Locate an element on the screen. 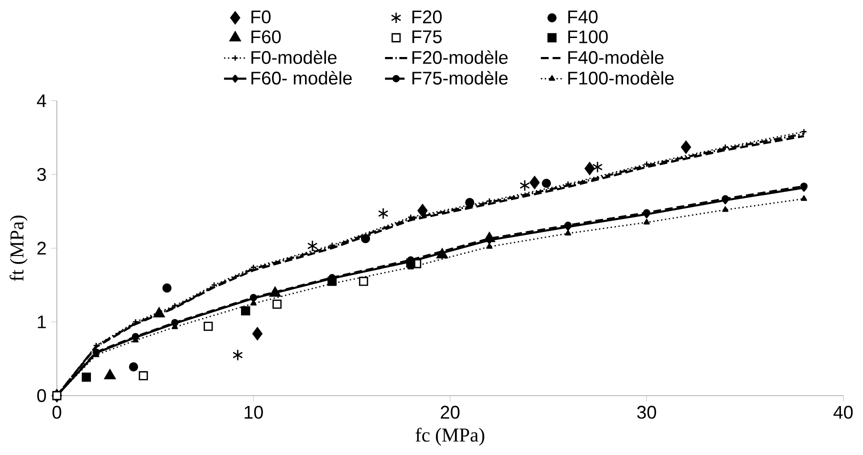 The height and width of the screenshot is (455, 863). y-tick-label: 2 is located at coordinates (41, 248).